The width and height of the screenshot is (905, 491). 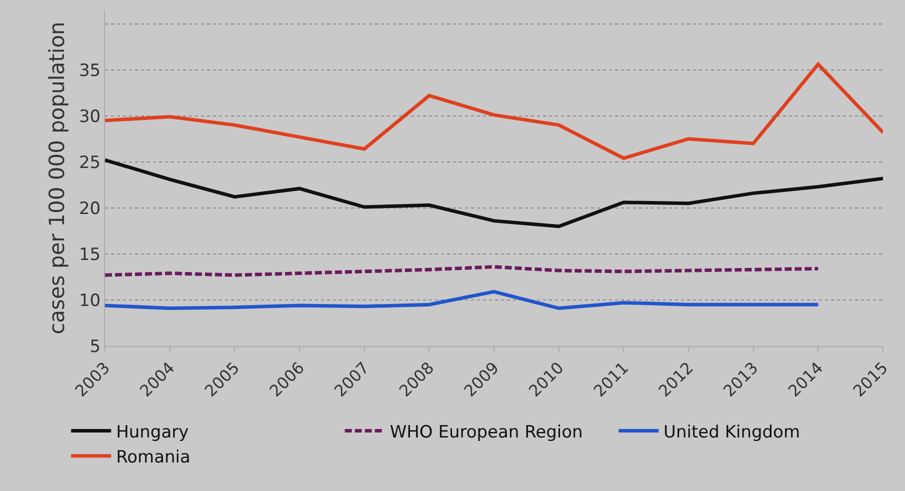 What do you see at coordinates (89, 300) in the screenshot?
I see `y-tick-label: 10` at bounding box center [89, 300].